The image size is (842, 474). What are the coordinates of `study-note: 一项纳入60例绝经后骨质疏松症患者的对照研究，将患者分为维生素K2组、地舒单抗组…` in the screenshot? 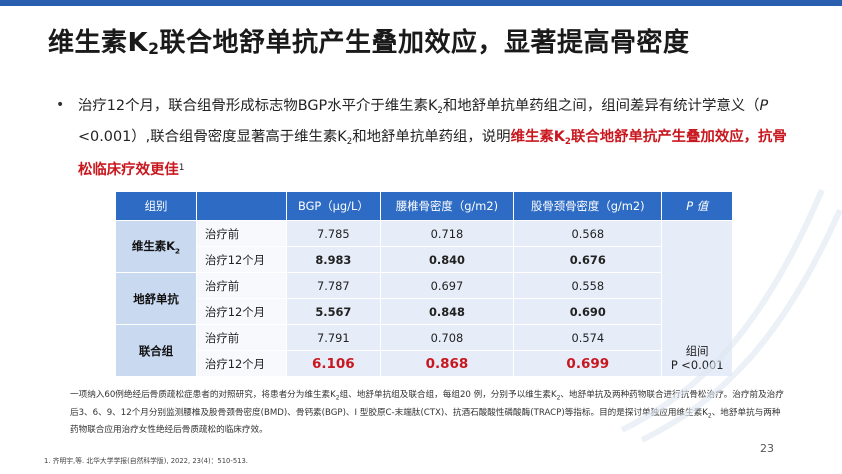 It's located at (427, 413).